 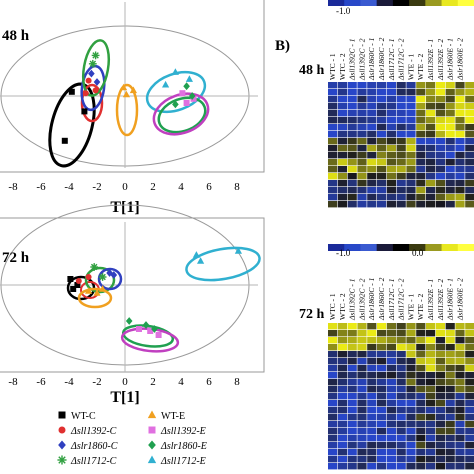 What do you see at coordinates (152, 445) in the screenshot?
I see `legend-marker-dslr1860-e` at bounding box center [152, 445].